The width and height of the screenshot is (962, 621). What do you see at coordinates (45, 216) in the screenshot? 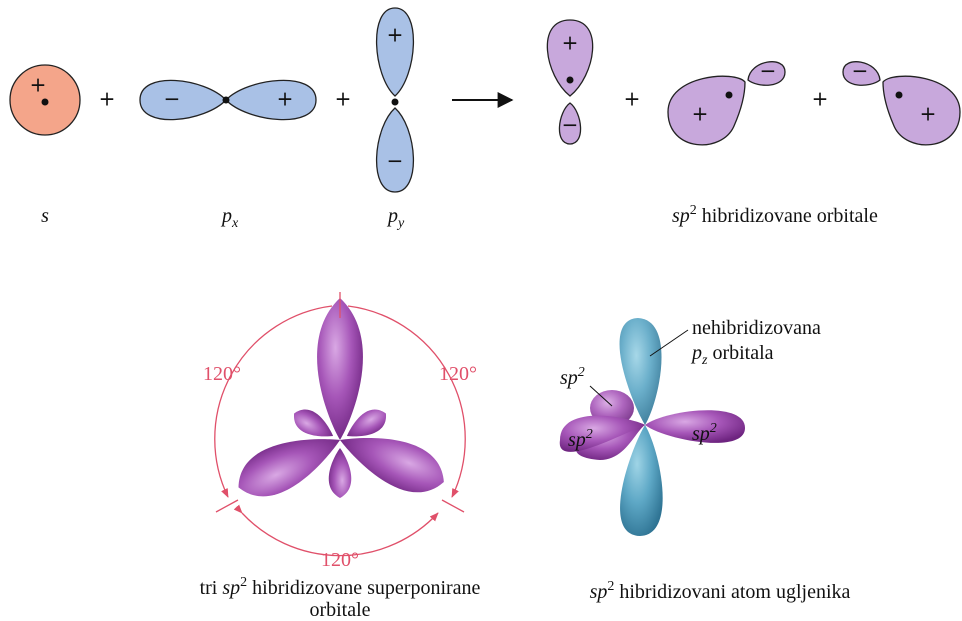
I see `label: s` at bounding box center [45, 216].